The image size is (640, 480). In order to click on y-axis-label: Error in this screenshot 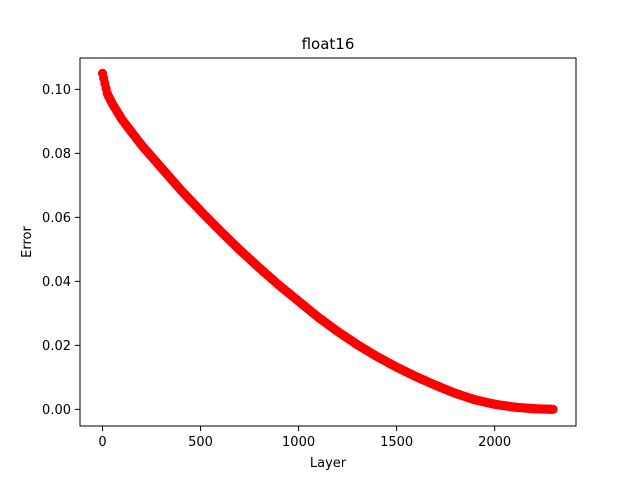, I will do `click(27, 242)`.